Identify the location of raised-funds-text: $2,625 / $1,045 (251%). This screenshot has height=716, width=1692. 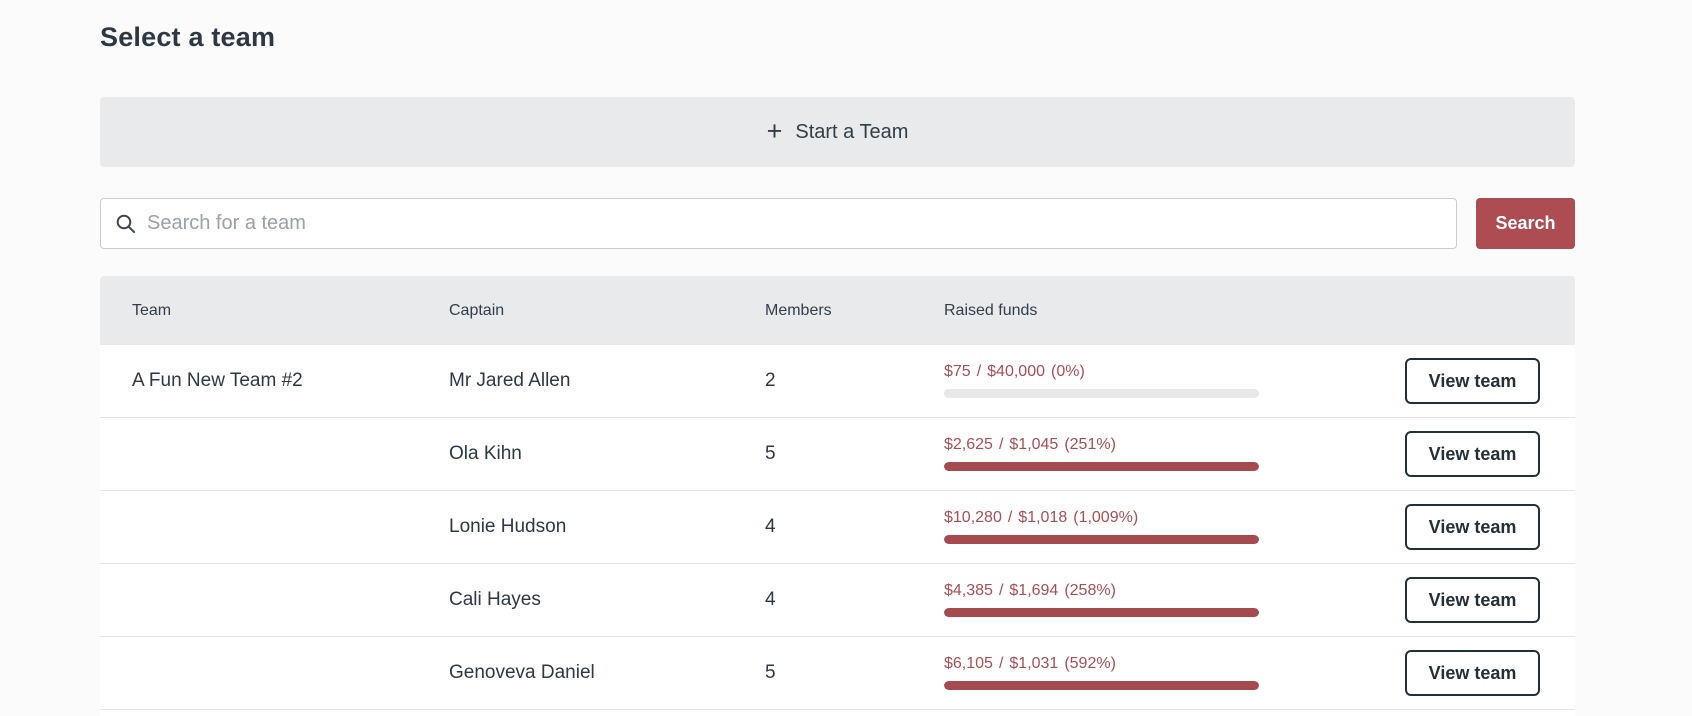
(1174, 445).